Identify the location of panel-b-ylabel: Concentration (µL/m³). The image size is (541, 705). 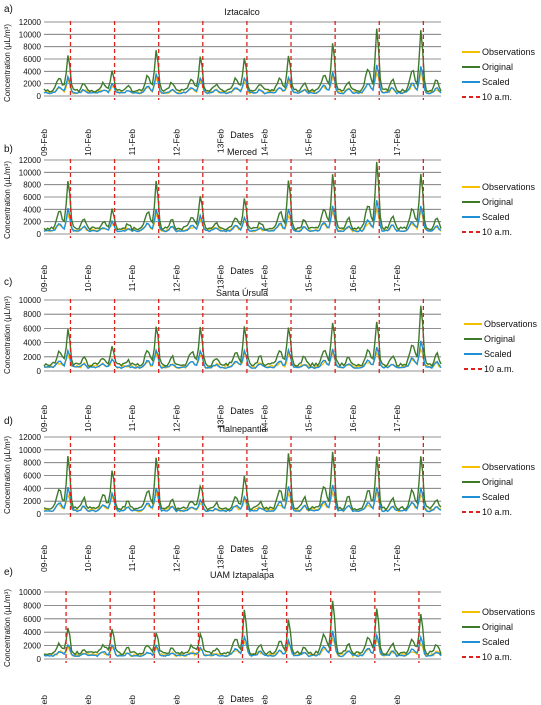
(7, 200).